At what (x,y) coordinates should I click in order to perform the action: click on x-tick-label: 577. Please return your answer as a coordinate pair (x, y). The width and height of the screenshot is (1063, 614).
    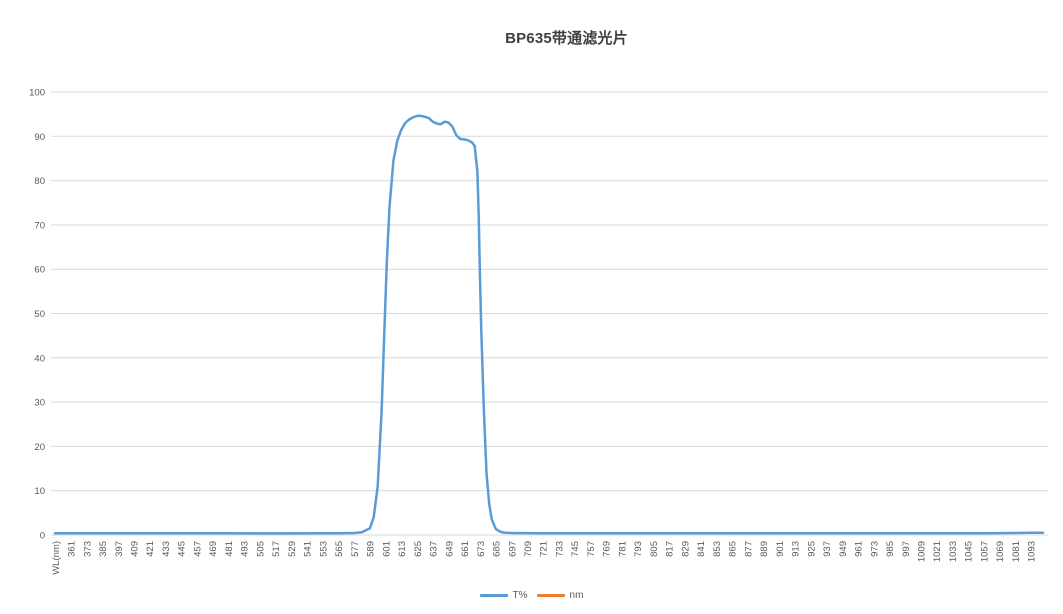
    Looking at the image, I should click on (355, 549).